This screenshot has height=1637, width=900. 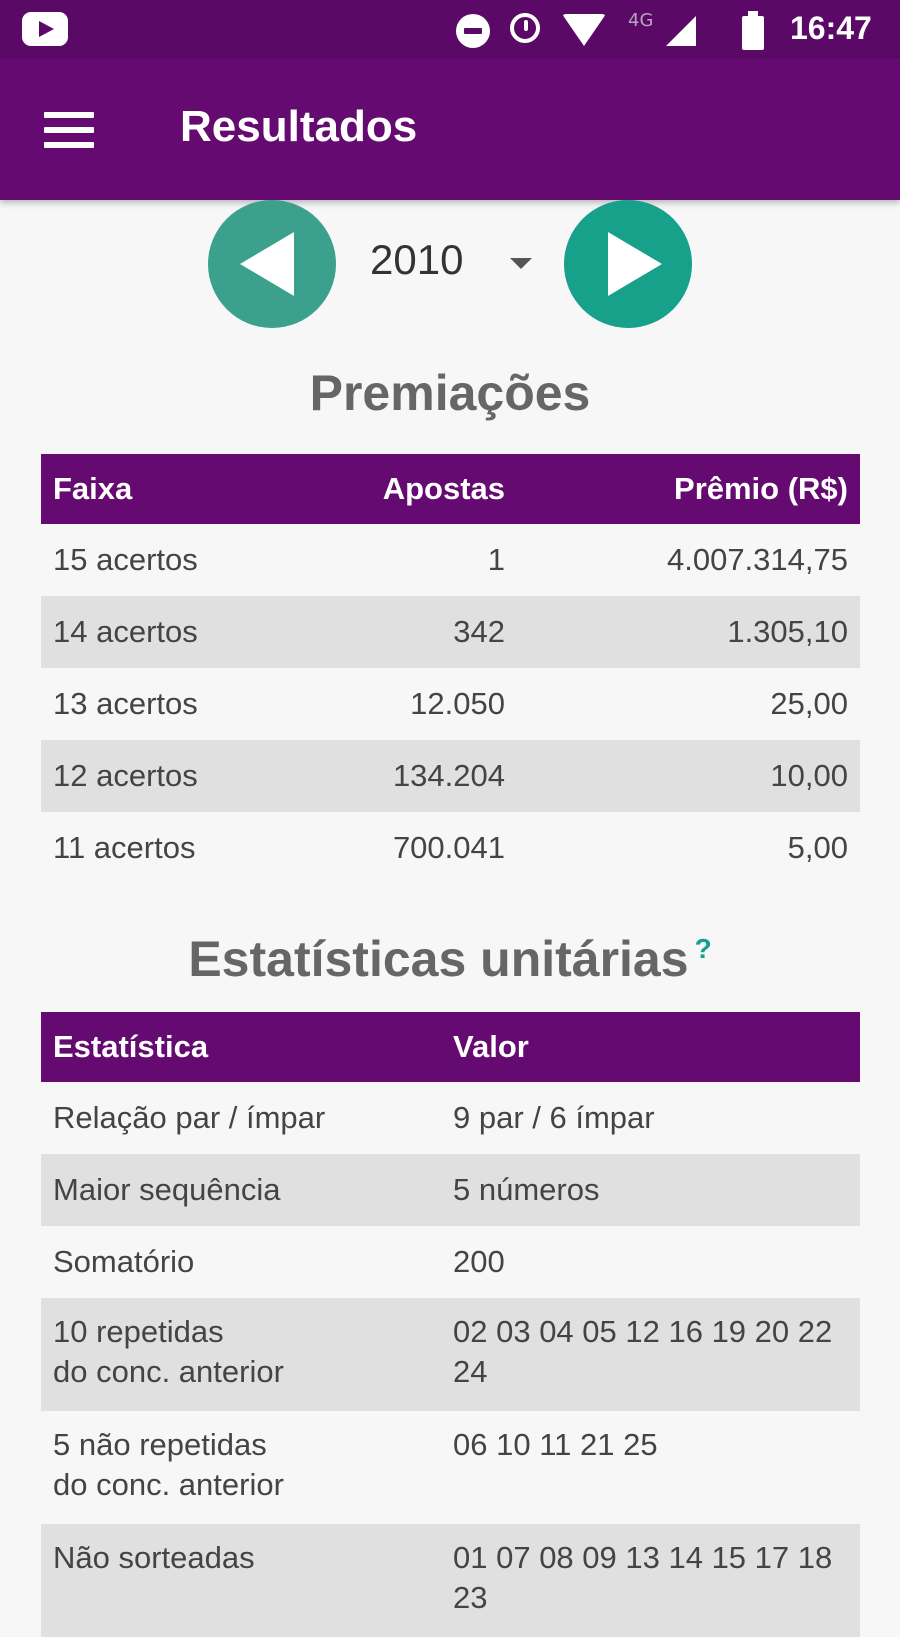 I want to click on cell-valor: 06 10 11 21 25, so click(x=555, y=1444).